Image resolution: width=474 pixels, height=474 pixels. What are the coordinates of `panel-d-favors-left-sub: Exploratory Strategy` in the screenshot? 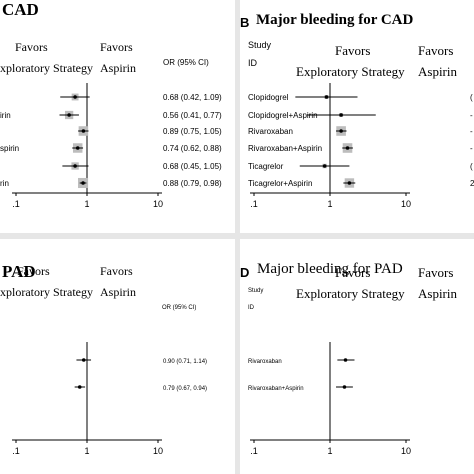 It's located at (350, 293).